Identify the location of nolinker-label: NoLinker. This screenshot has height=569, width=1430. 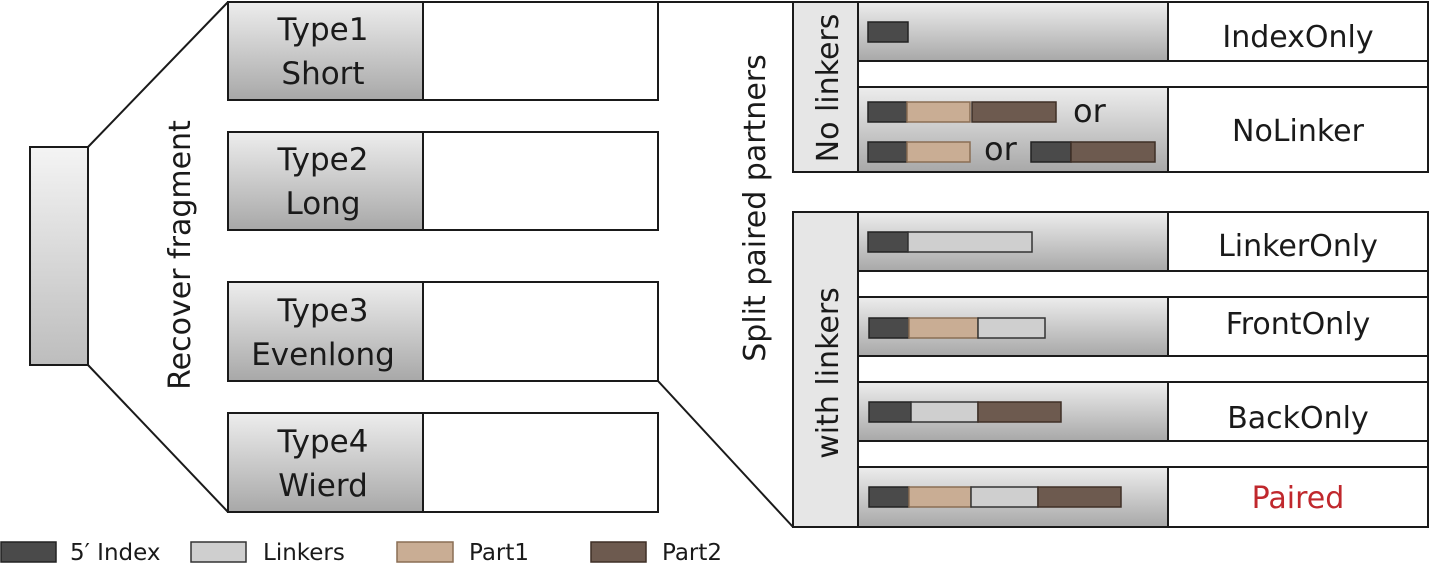
(1298, 131).